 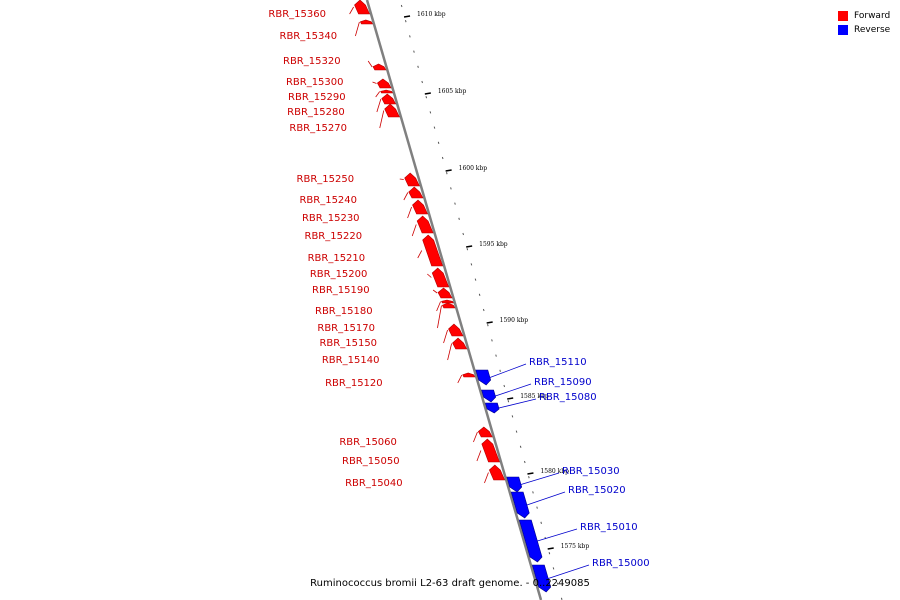 I want to click on forward-gene: RBR_15280, so click(x=342, y=105).